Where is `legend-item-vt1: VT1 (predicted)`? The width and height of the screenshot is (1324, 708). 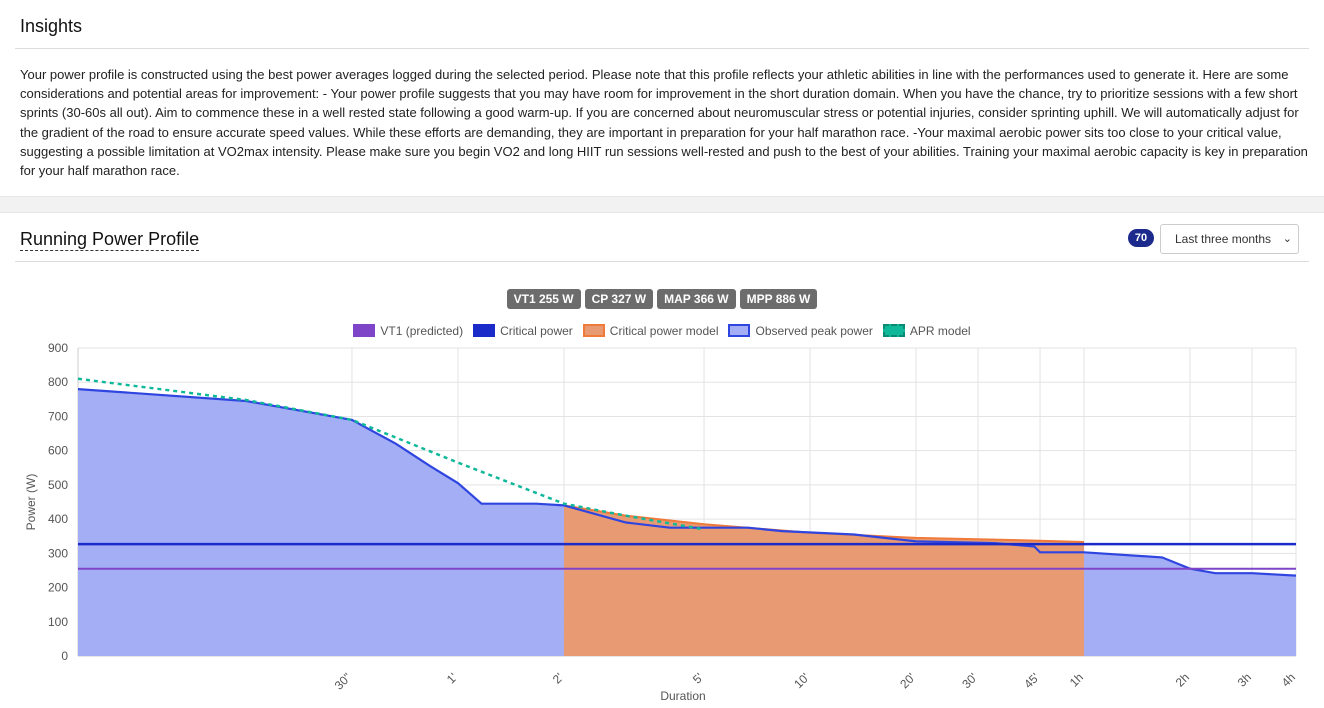 legend-item-vt1: VT1 (predicted) is located at coordinates (408, 331).